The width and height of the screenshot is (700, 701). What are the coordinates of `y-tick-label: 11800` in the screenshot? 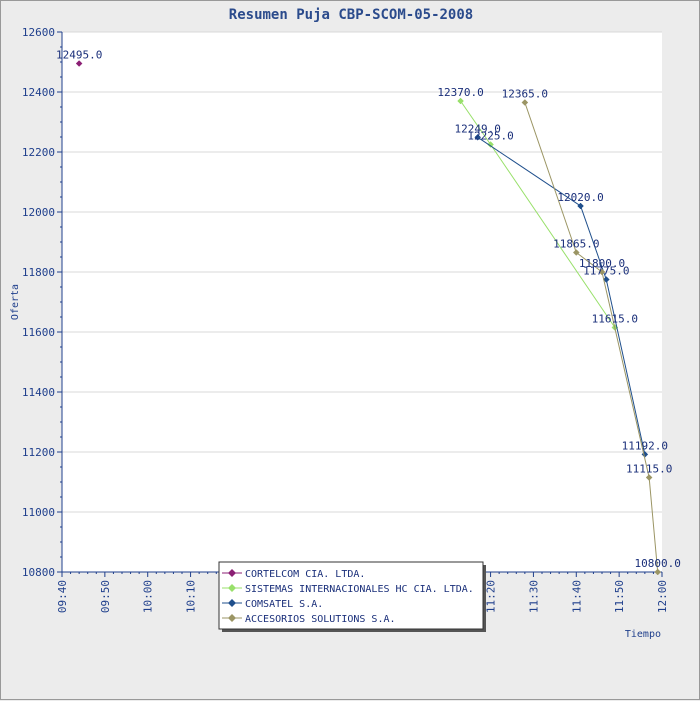 It's located at (38, 272).